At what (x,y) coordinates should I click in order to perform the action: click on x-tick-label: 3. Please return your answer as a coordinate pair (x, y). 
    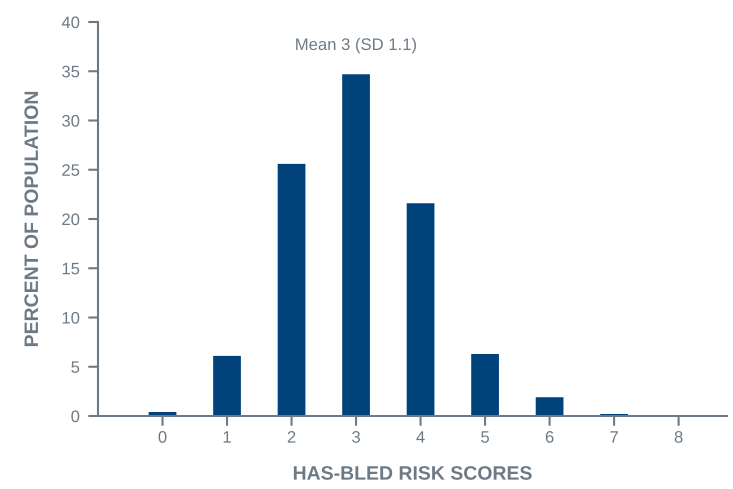
    Looking at the image, I should click on (356, 437).